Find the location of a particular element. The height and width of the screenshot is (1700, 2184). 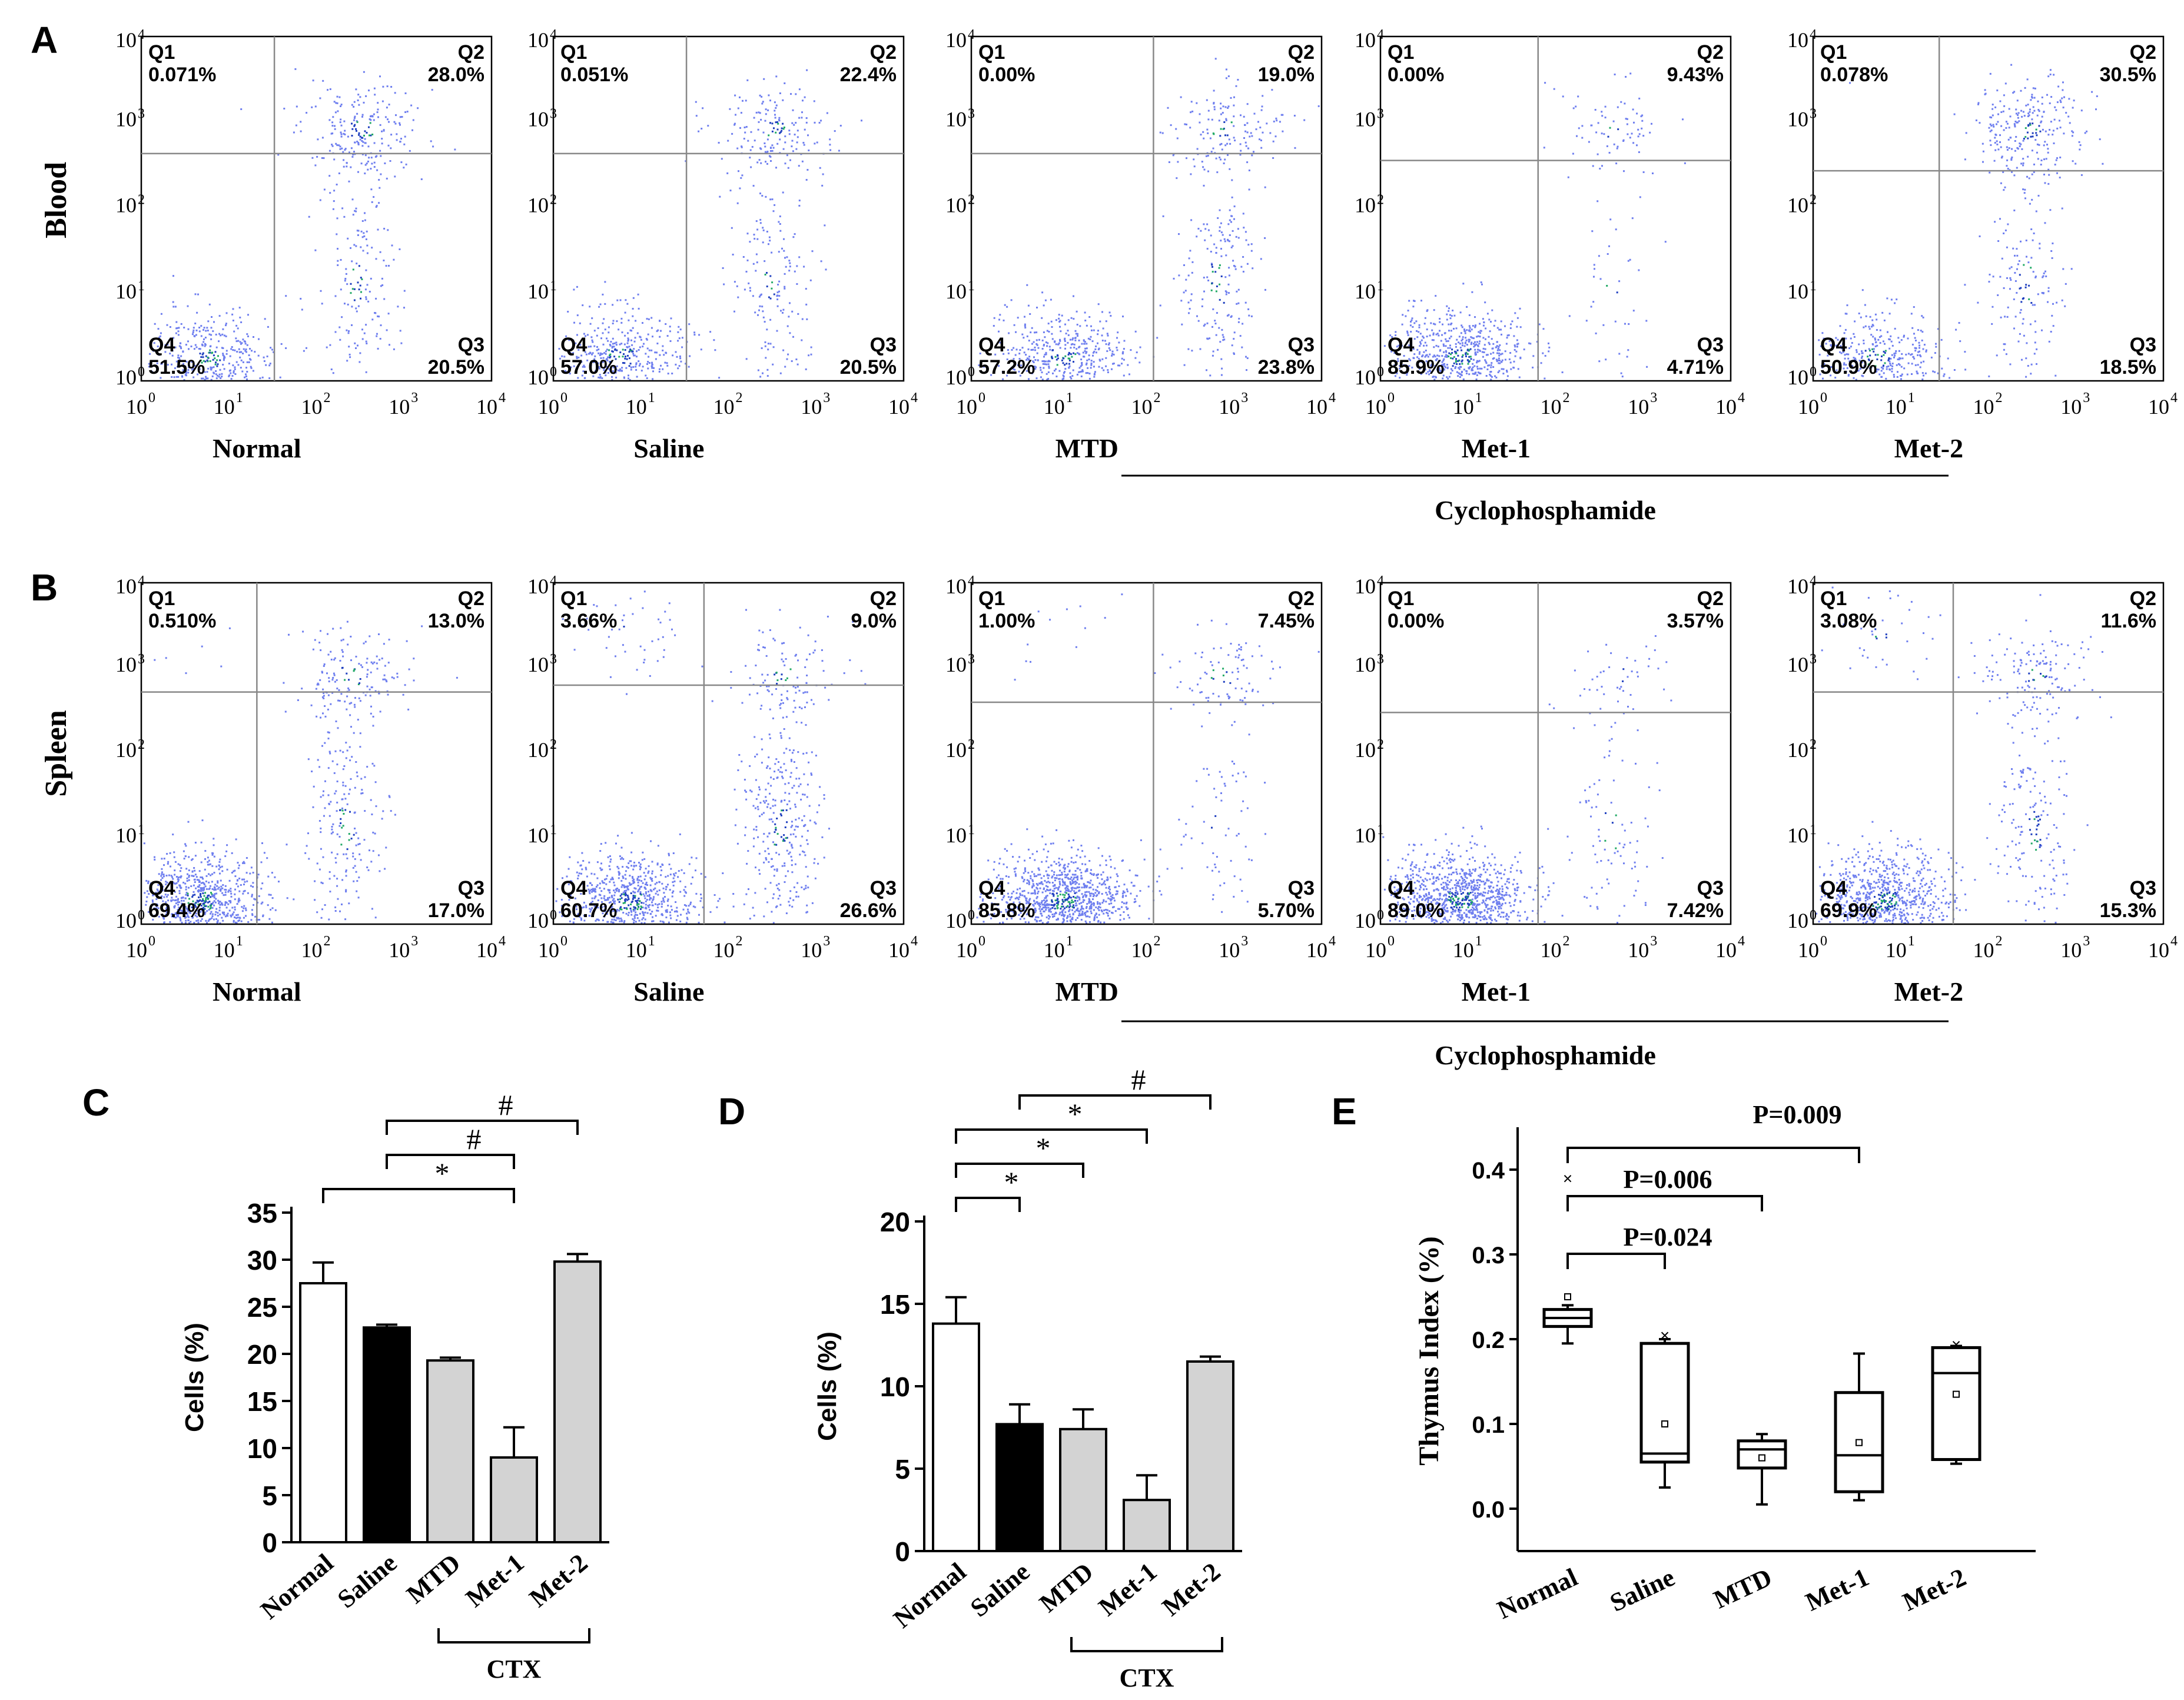

x-tick-exponent: 1 is located at coordinates (1911, 398).